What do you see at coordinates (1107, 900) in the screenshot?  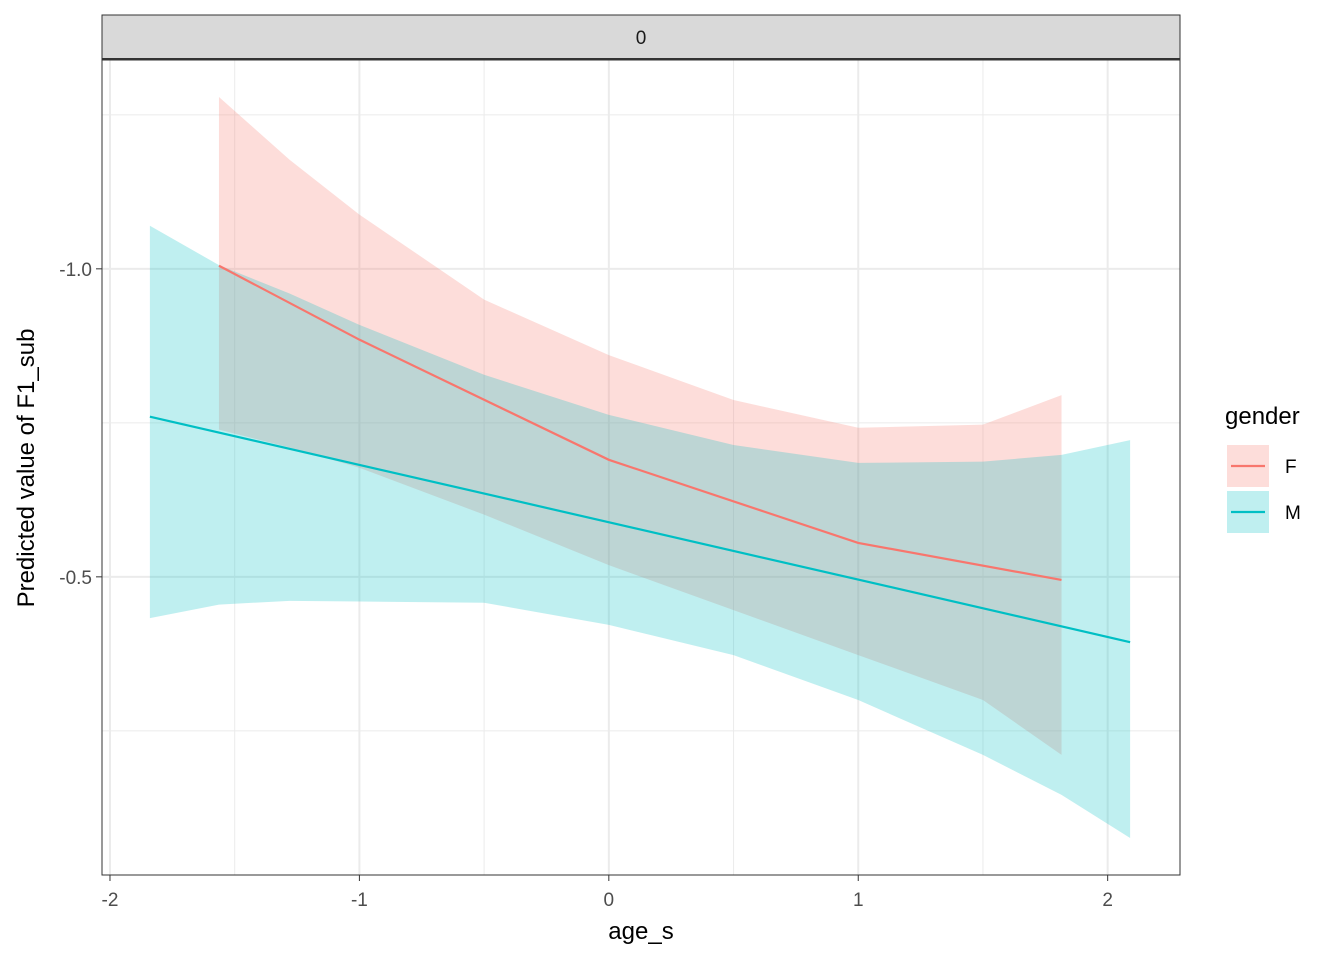 I see `x-tick-label: 2` at bounding box center [1107, 900].